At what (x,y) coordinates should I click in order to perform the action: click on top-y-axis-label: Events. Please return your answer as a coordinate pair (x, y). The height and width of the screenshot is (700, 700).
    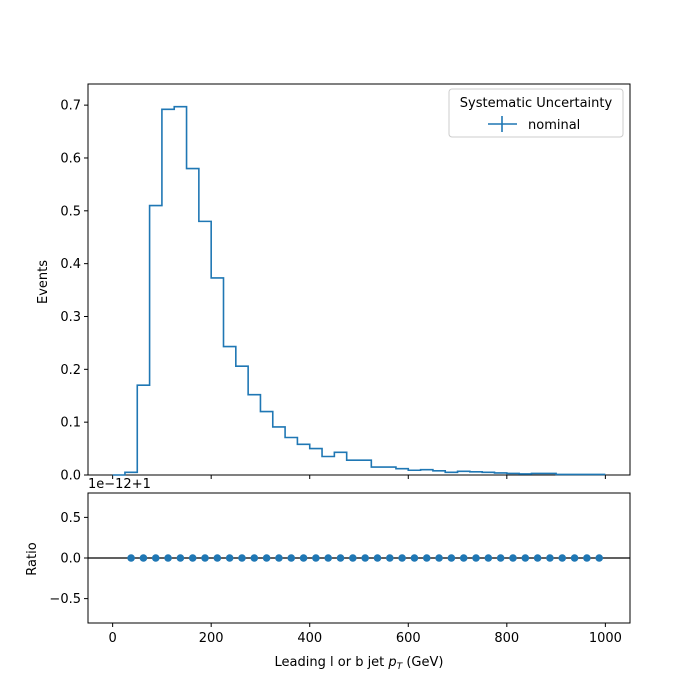
    Looking at the image, I should click on (43, 282).